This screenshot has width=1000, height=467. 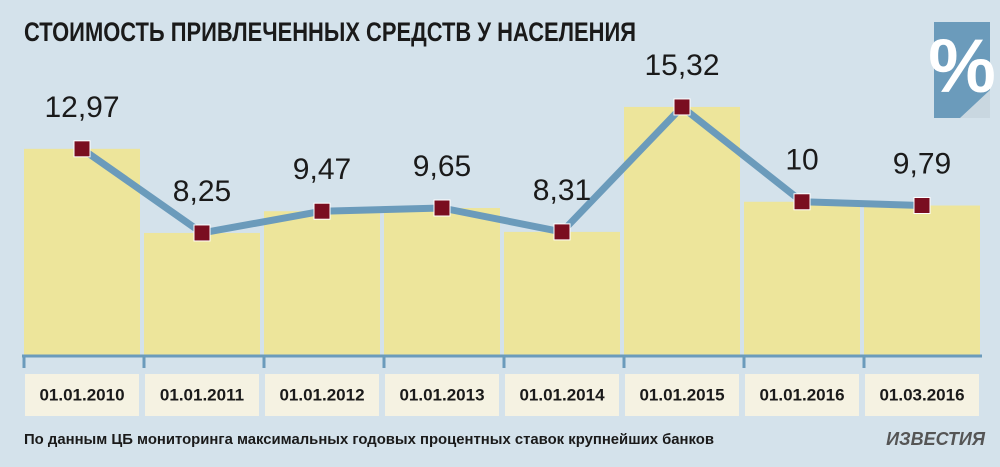 I want to click on value-label: 10, so click(x=801, y=160).